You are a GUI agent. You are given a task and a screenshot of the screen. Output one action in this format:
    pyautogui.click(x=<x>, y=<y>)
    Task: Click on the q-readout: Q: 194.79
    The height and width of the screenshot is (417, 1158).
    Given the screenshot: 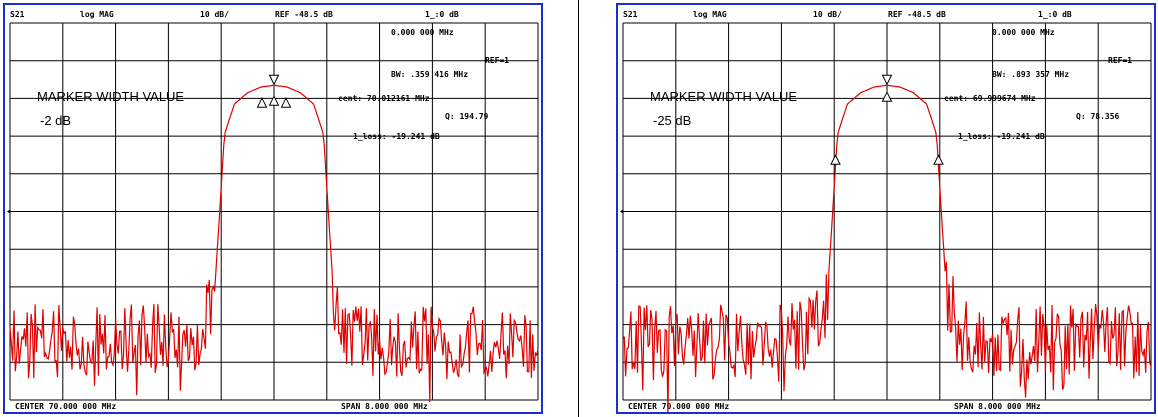 What is the action you would take?
    pyautogui.click(x=467, y=116)
    